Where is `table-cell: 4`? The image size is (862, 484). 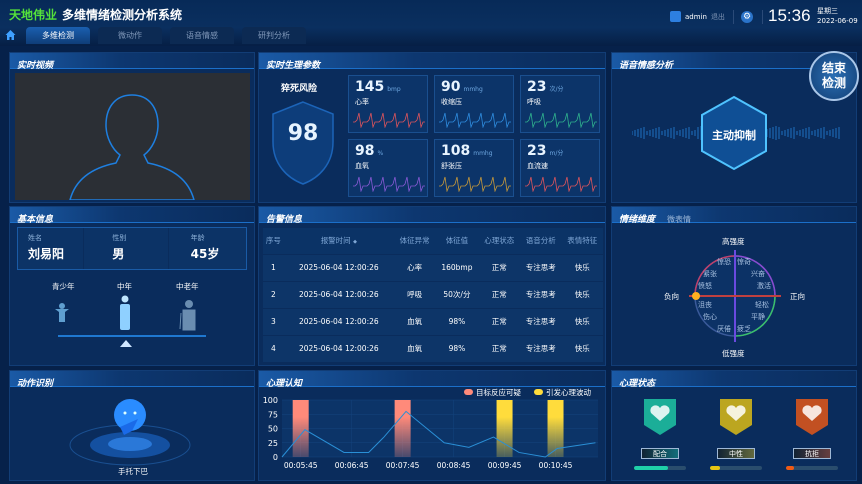 table-cell: 4 is located at coordinates (273, 348).